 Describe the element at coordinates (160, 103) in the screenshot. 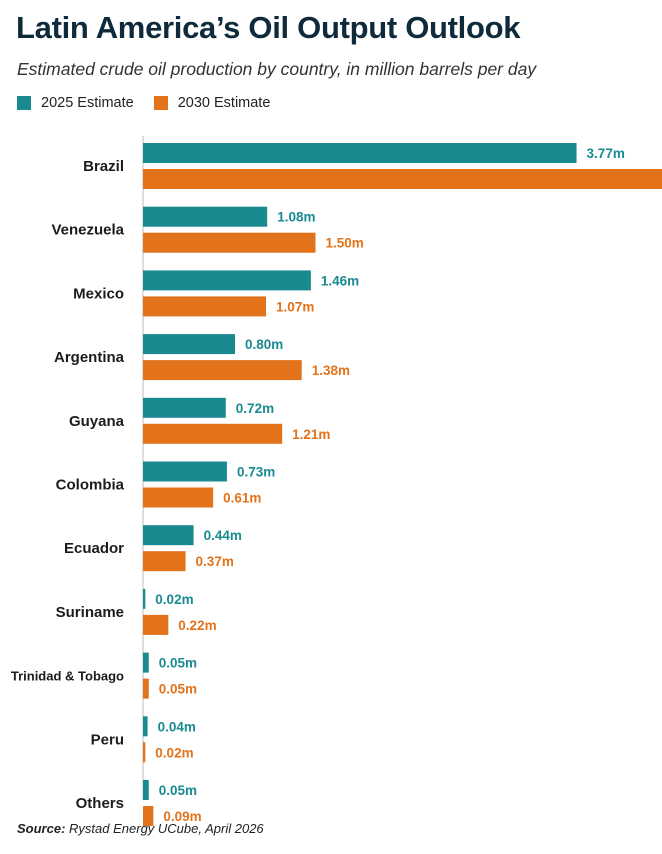

I see `legend-swatch-2030` at that location.